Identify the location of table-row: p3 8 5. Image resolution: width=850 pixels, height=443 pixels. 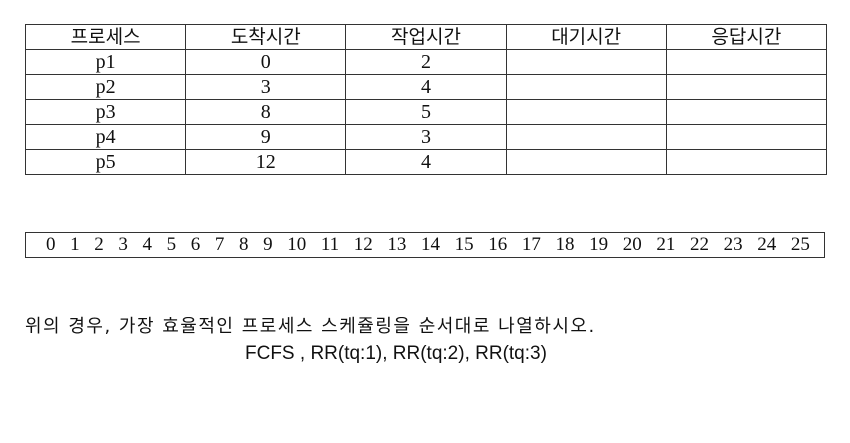
(426, 112).